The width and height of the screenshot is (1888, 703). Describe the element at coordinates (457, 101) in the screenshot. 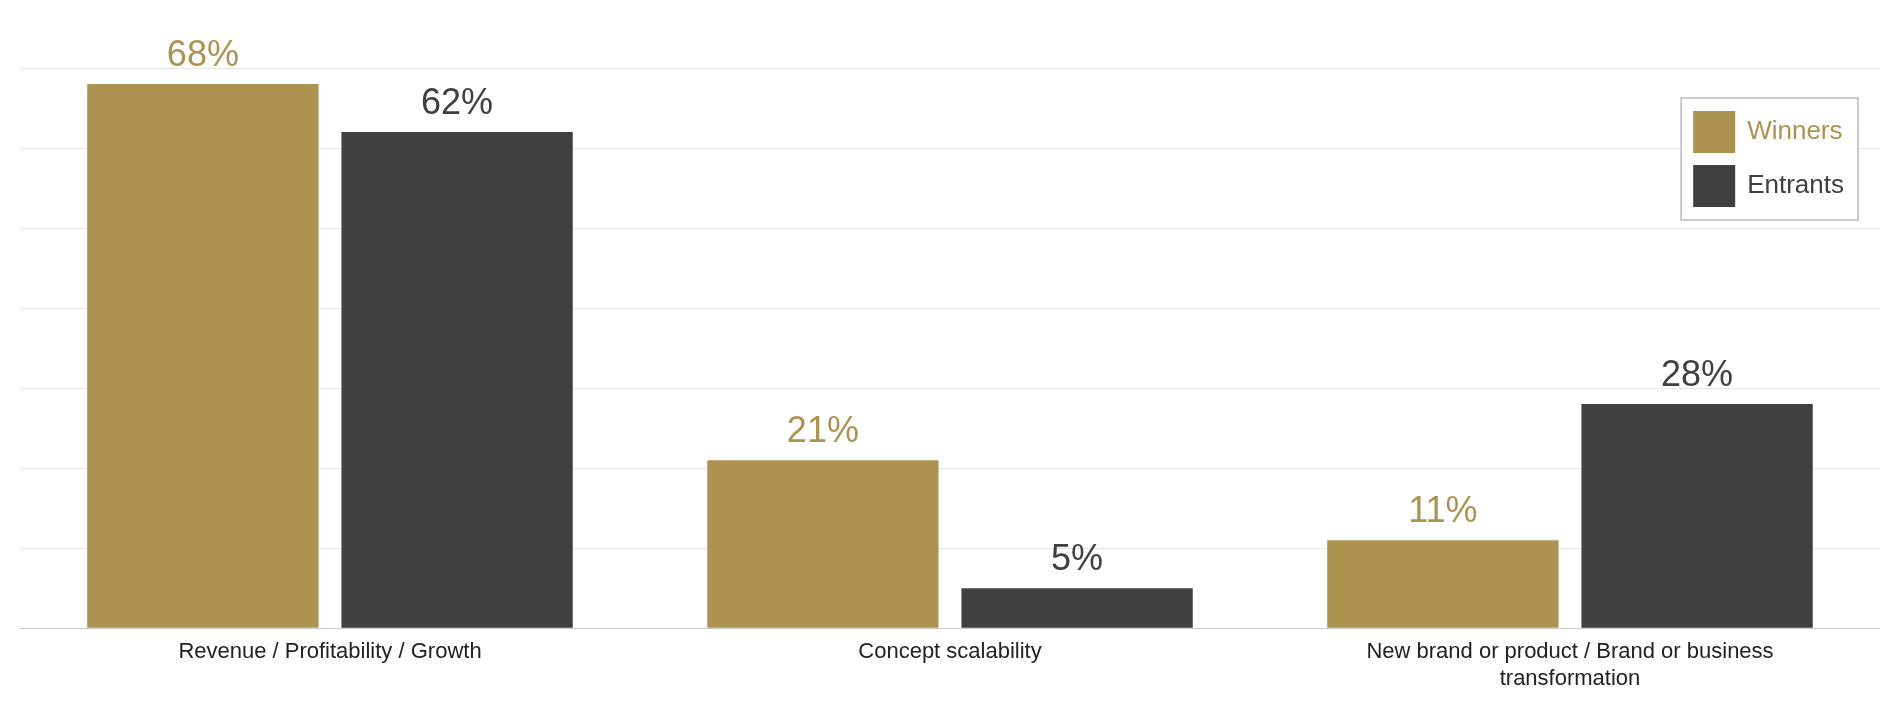

I see `data-label: 62%` at that location.